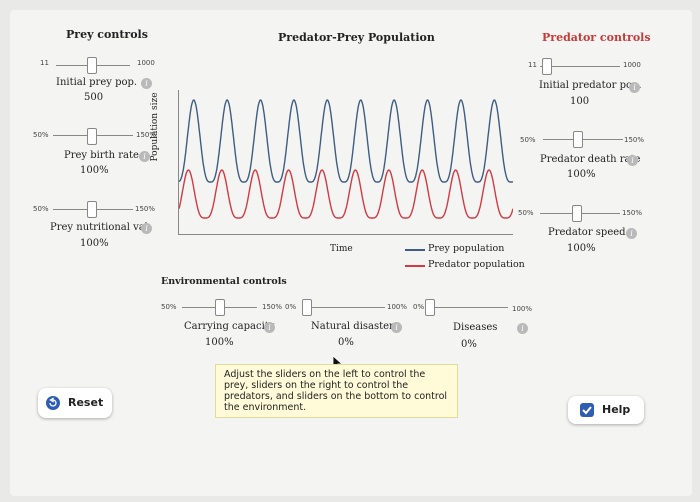 The image size is (700, 502). What do you see at coordinates (587, 410) in the screenshot?
I see `help-checkbox-icon` at bounding box center [587, 410].